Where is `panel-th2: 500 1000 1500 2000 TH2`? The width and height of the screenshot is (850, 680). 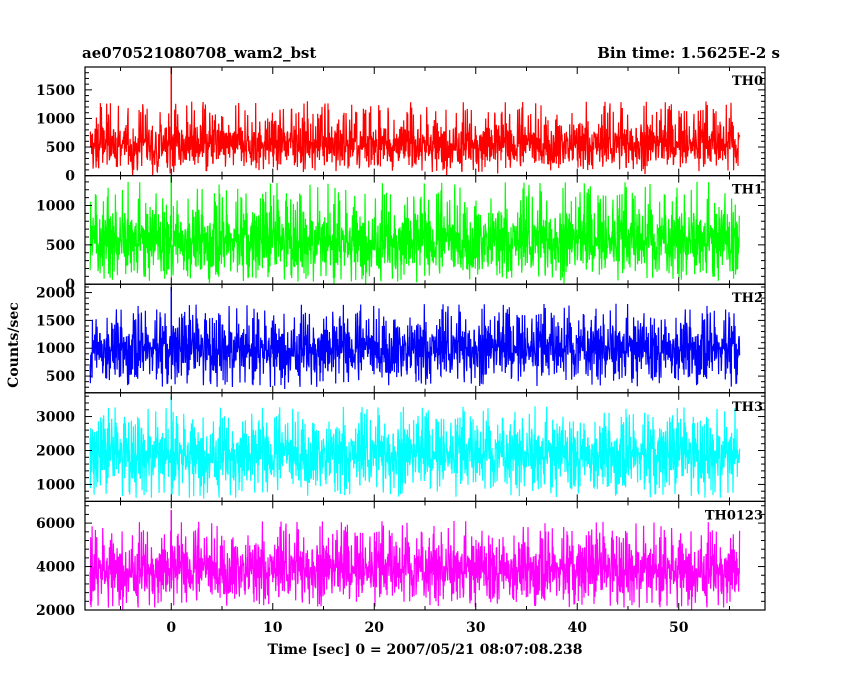
panel-th2: 500 1000 1500 2000 TH2 is located at coordinates (401, 338).